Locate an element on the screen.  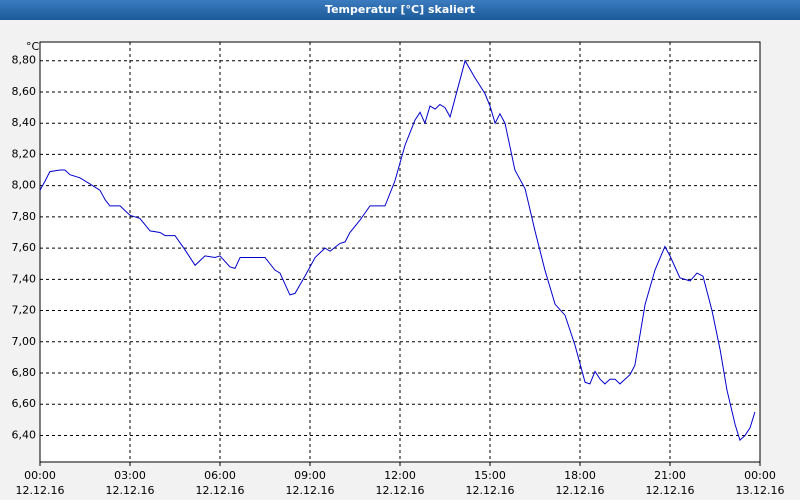
y-tick-label: 6,60 is located at coordinates (24, 403).